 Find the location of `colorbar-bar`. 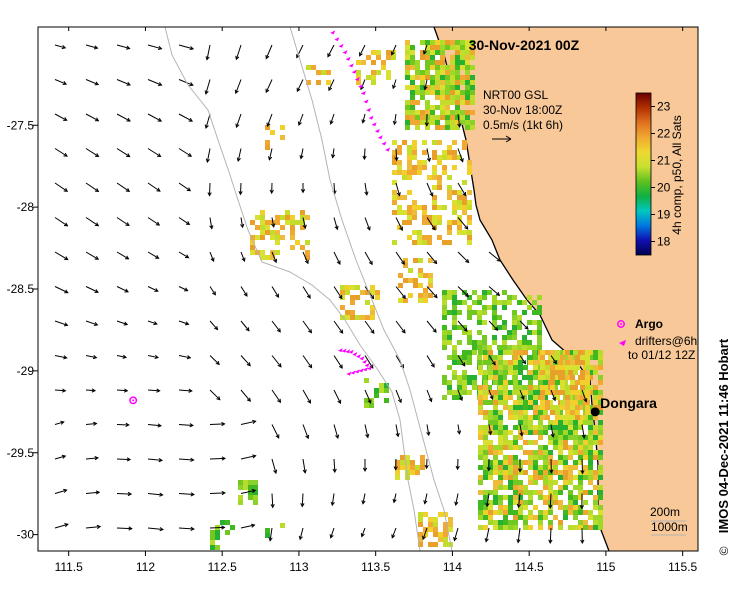

colorbar-bar is located at coordinates (643, 174).